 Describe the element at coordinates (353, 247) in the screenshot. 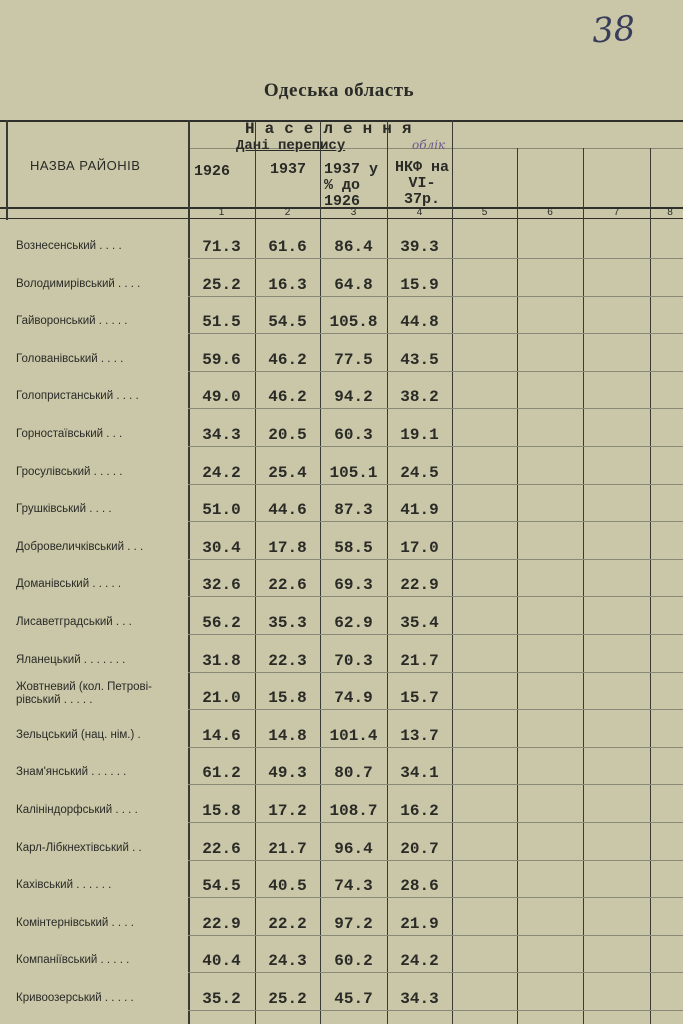

I see `value-cell: 86.4` at that location.